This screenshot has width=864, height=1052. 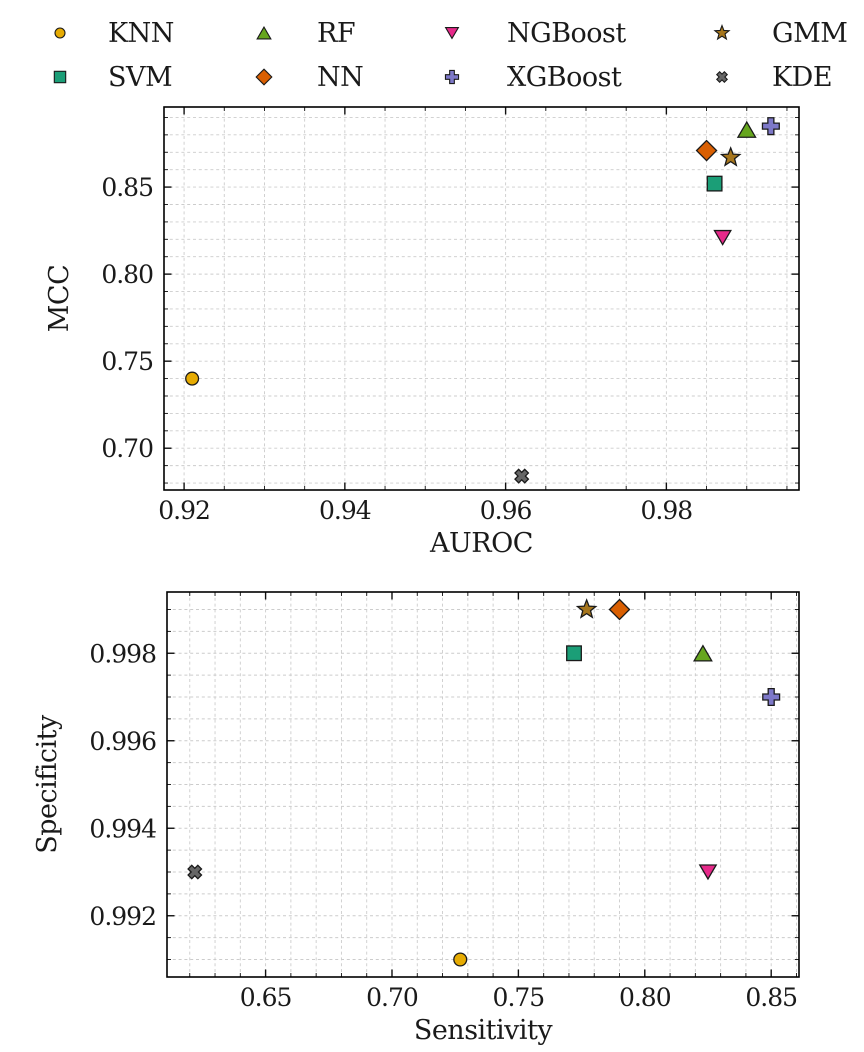 What do you see at coordinates (59, 298) in the screenshot?
I see `y-axis-label: MCC` at bounding box center [59, 298].